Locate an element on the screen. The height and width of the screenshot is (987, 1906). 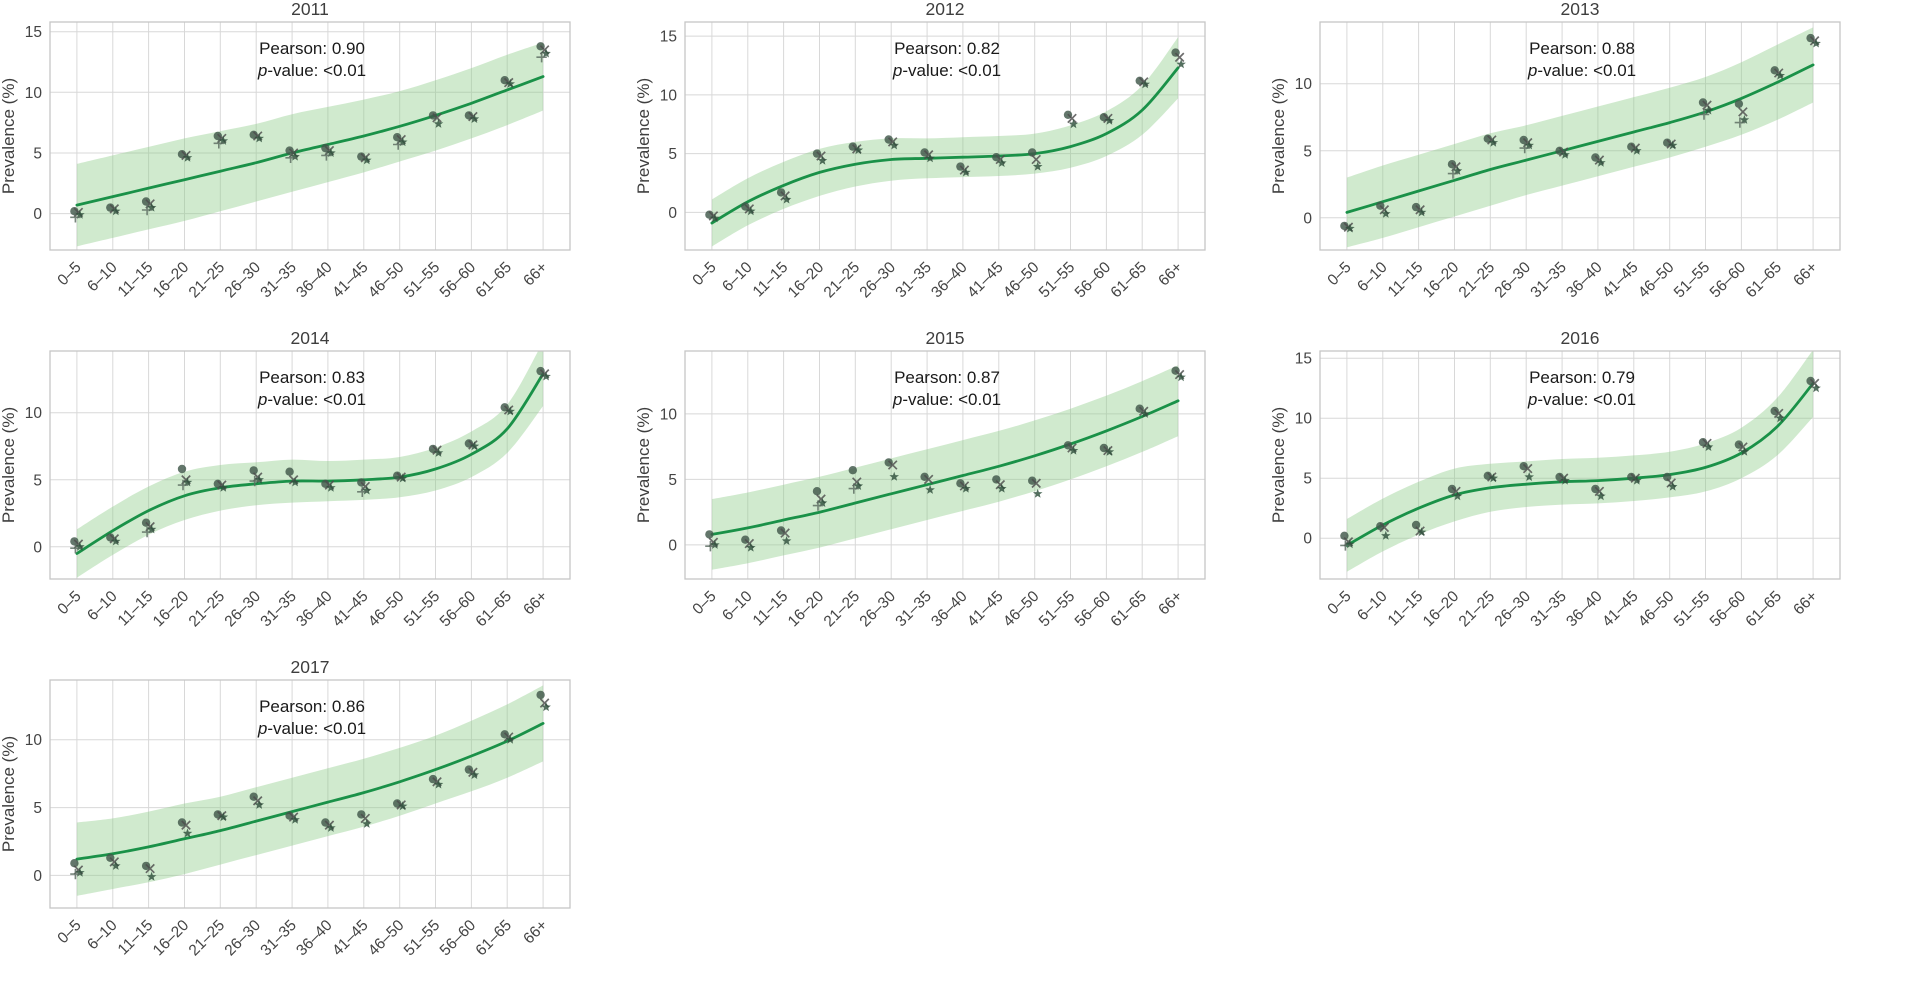
plot-title: 2015 is located at coordinates (945, 338).